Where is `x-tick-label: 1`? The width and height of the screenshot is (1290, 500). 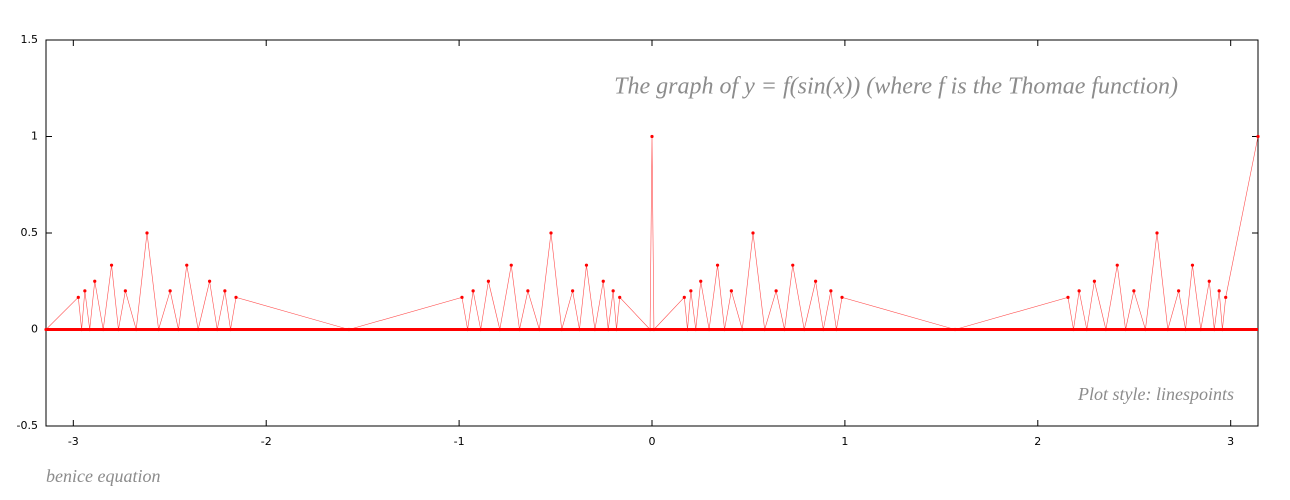 x-tick-label: 1 is located at coordinates (844, 441).